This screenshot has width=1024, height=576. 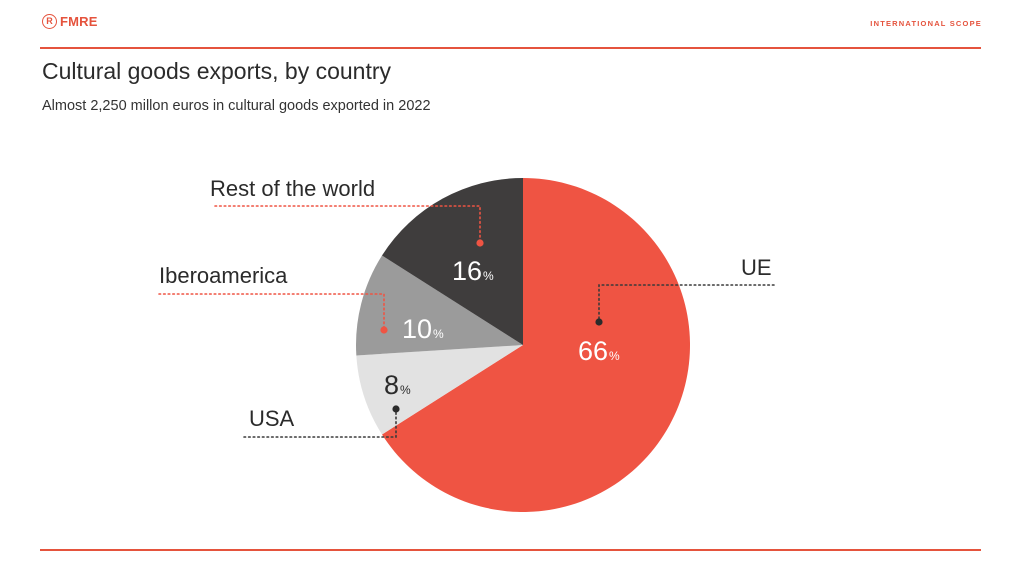 I want to click on pct-unit-iberoamerica: %, so click(x=438, y=334).